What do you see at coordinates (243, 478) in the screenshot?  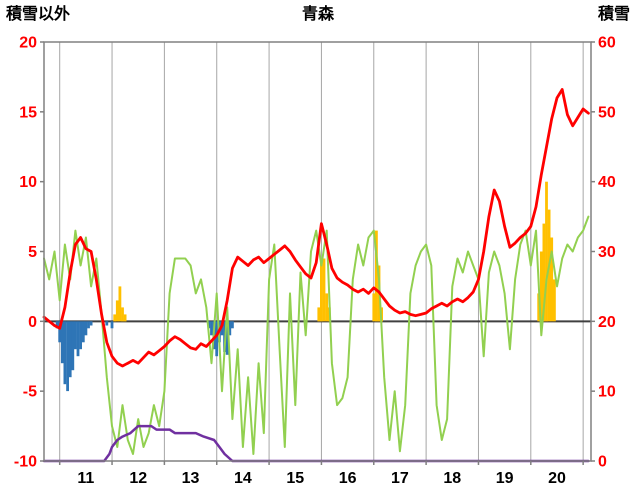 I see `svg-text: 14` at bounding box center [243, 478].